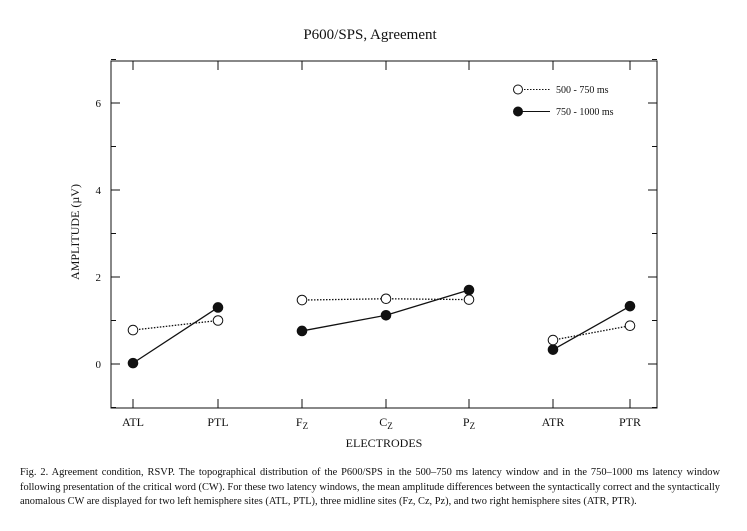 The height and width of the screenshot is (531, 747). Describe the element at coordinates (217, 422) in the screenshot. I see `x-tick-label-ptl: PTL` at that location.